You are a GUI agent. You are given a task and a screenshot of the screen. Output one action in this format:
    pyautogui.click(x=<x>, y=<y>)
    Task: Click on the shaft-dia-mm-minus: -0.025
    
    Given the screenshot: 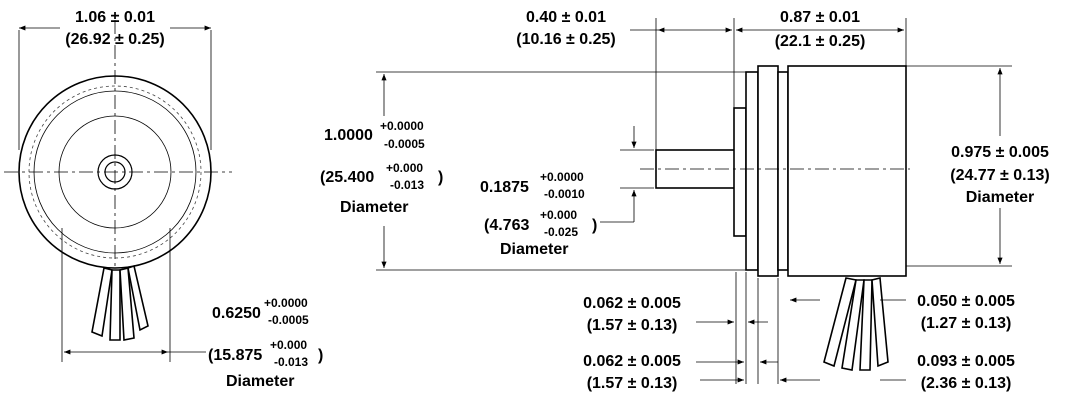 What is the action you would take?
    pyautogui.click(x=561, y=232)
    